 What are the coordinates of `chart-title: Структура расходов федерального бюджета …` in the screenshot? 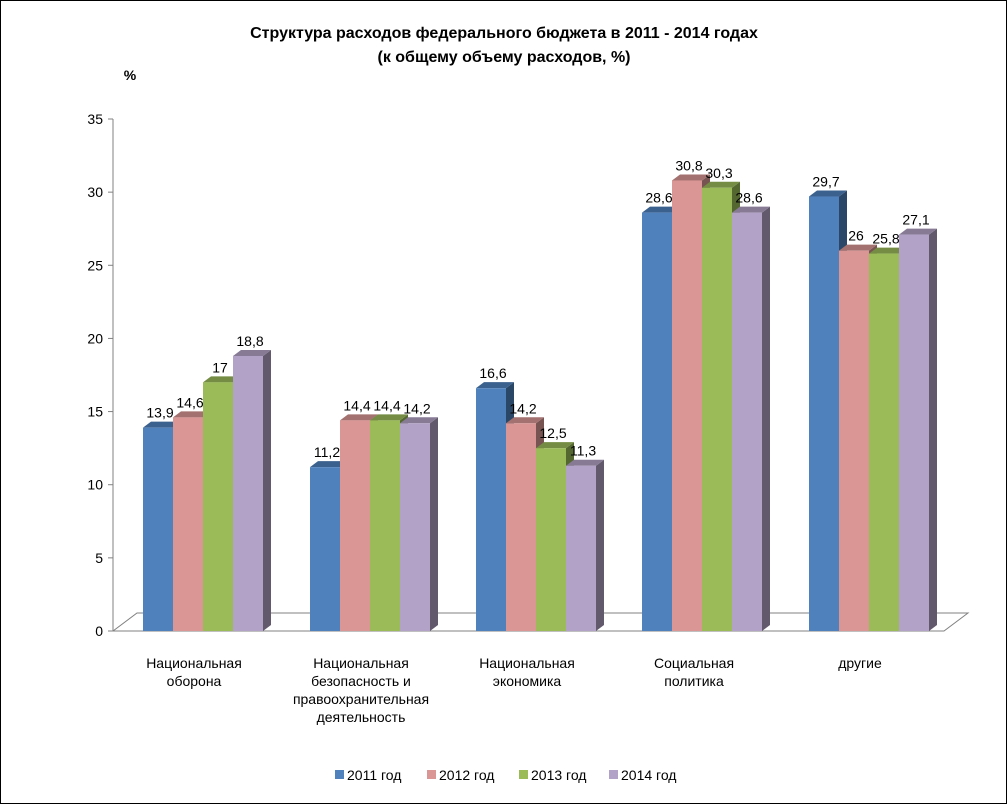 It's located at (504, 33).